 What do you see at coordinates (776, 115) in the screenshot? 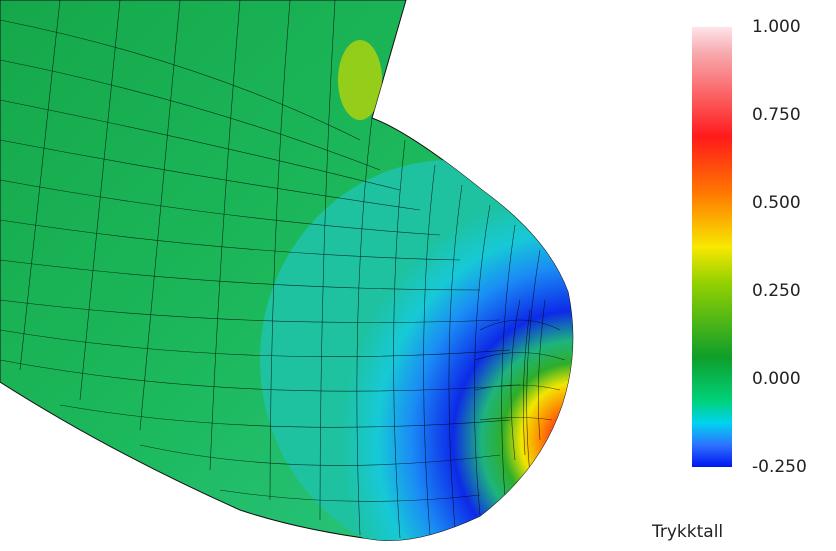
I see `colorbar-tick-label: 0.750` at bounding box center [776, 115].